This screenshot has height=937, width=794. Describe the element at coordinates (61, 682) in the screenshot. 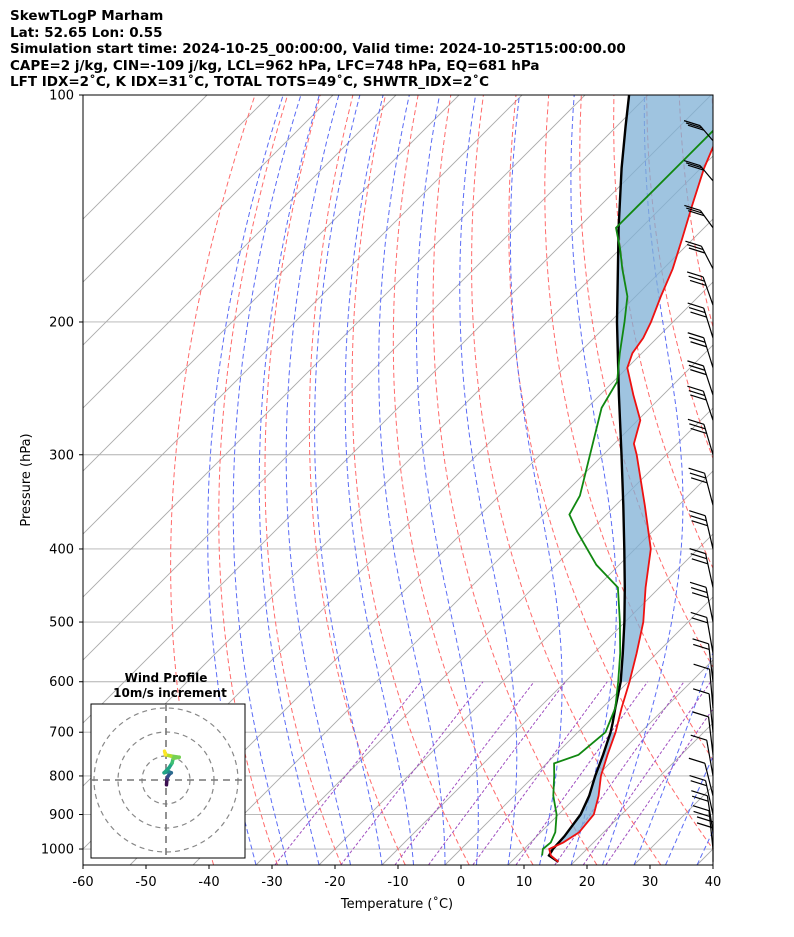

I see `y-tick-label: 600` at that location.